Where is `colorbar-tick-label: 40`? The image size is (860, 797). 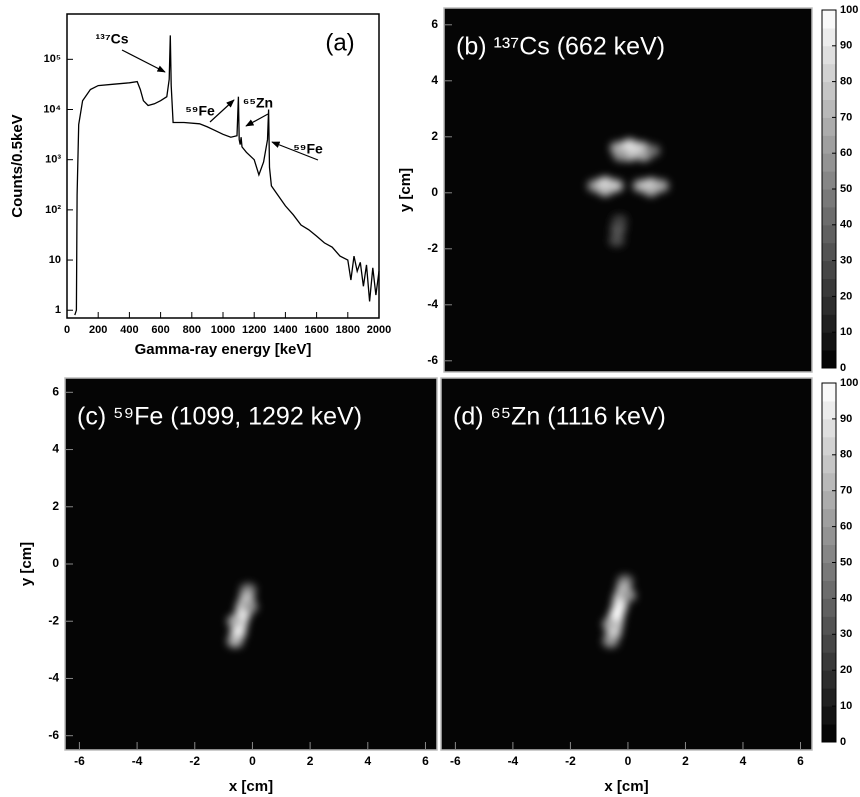 colorbar-tick-label: 40 is located at coordinates (846, 225).